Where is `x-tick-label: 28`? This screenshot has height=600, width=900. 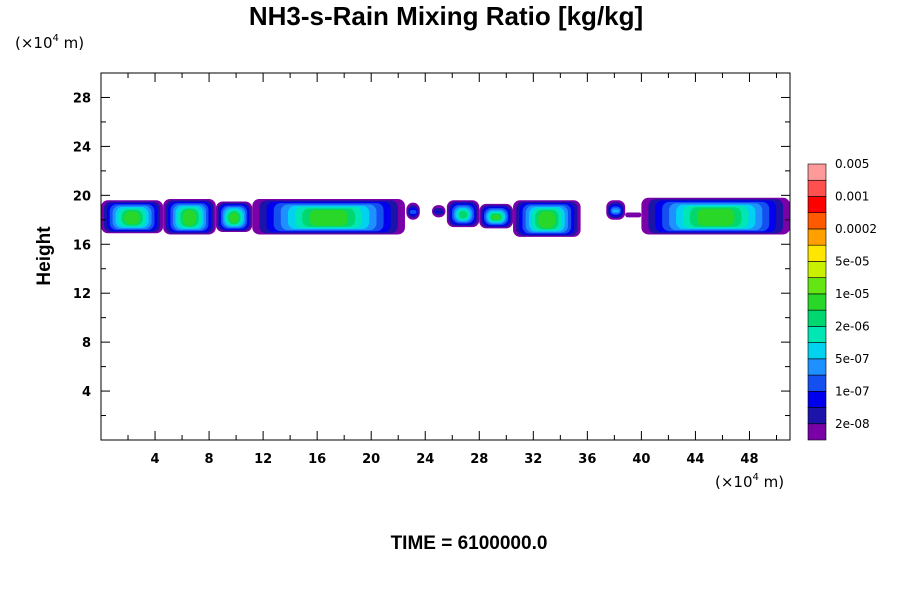
x-tick-label: 28 is located at coordinates (479, 459).